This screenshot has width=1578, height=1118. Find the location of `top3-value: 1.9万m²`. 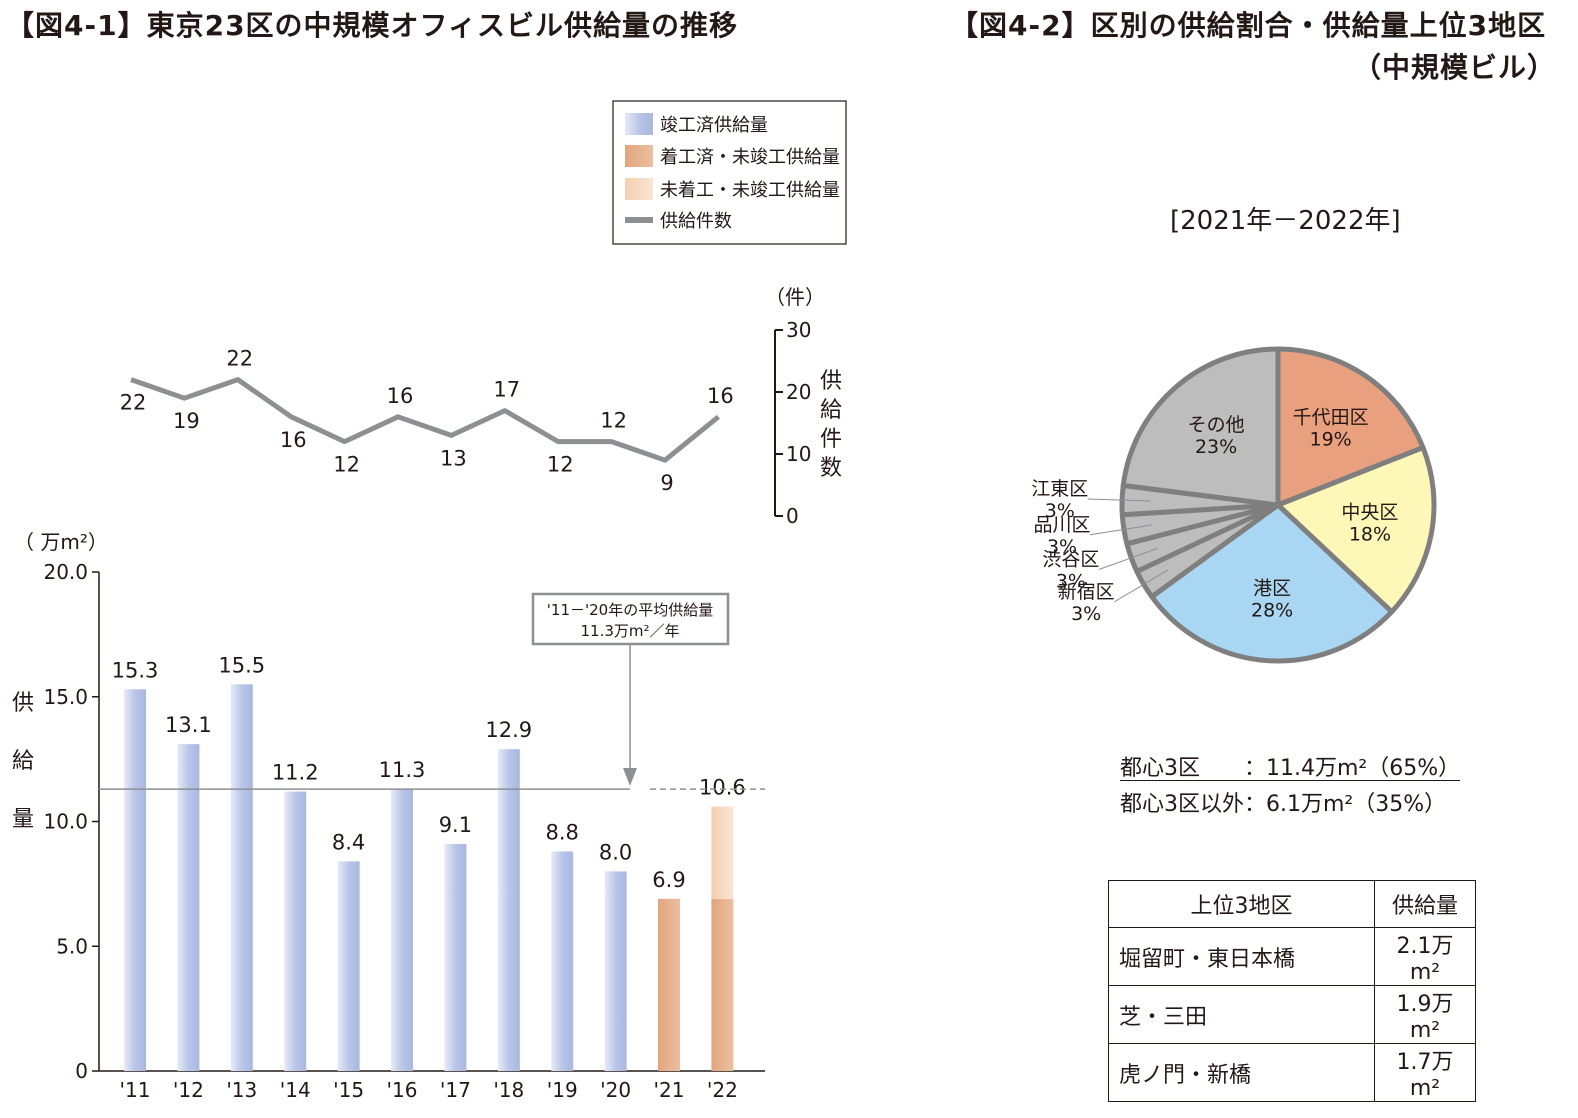

top3-value: 1.9万m² is located at coordinates (1425, 1014).